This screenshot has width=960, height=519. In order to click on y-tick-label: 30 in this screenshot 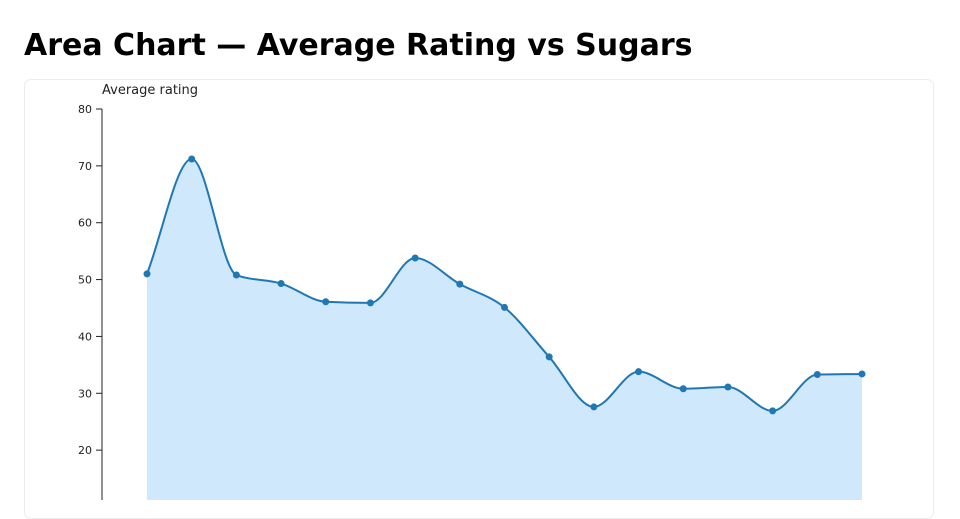, I will do `click(85, 393)`.